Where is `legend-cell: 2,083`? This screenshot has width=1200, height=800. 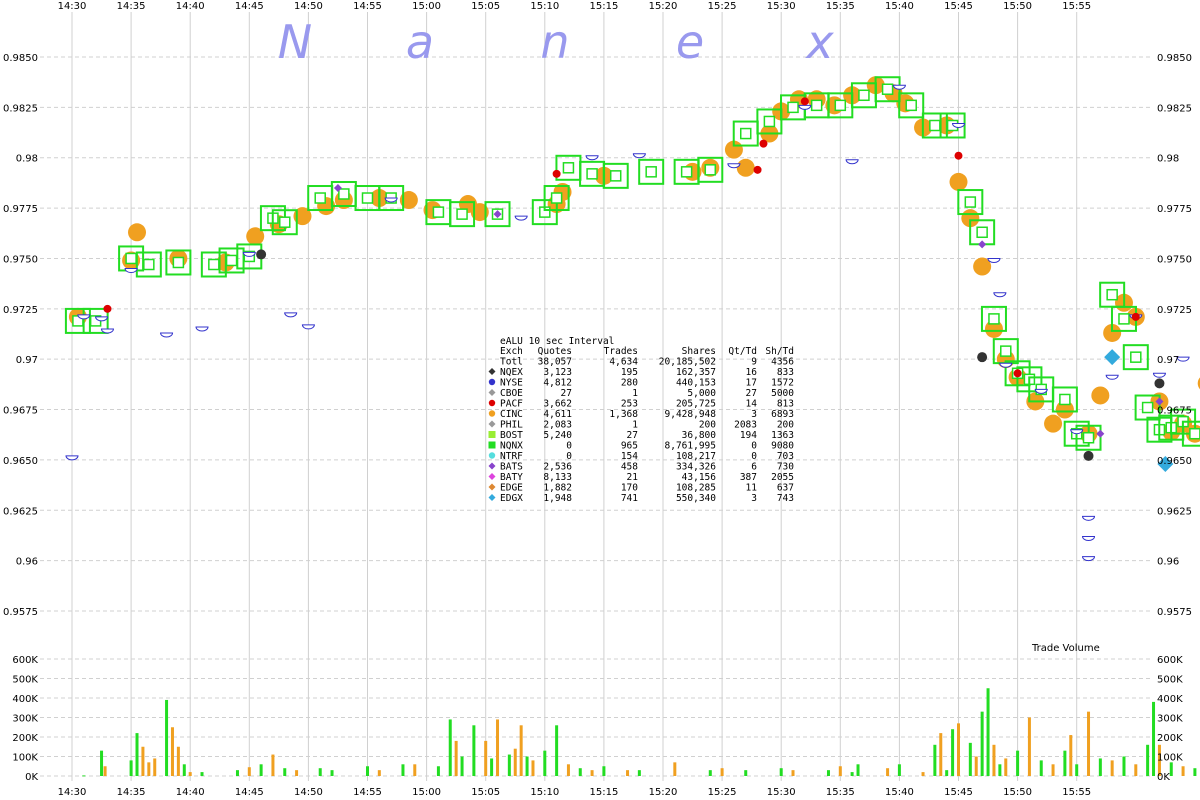
legend-cell: 2,083 is located at coordinates (557, 425).